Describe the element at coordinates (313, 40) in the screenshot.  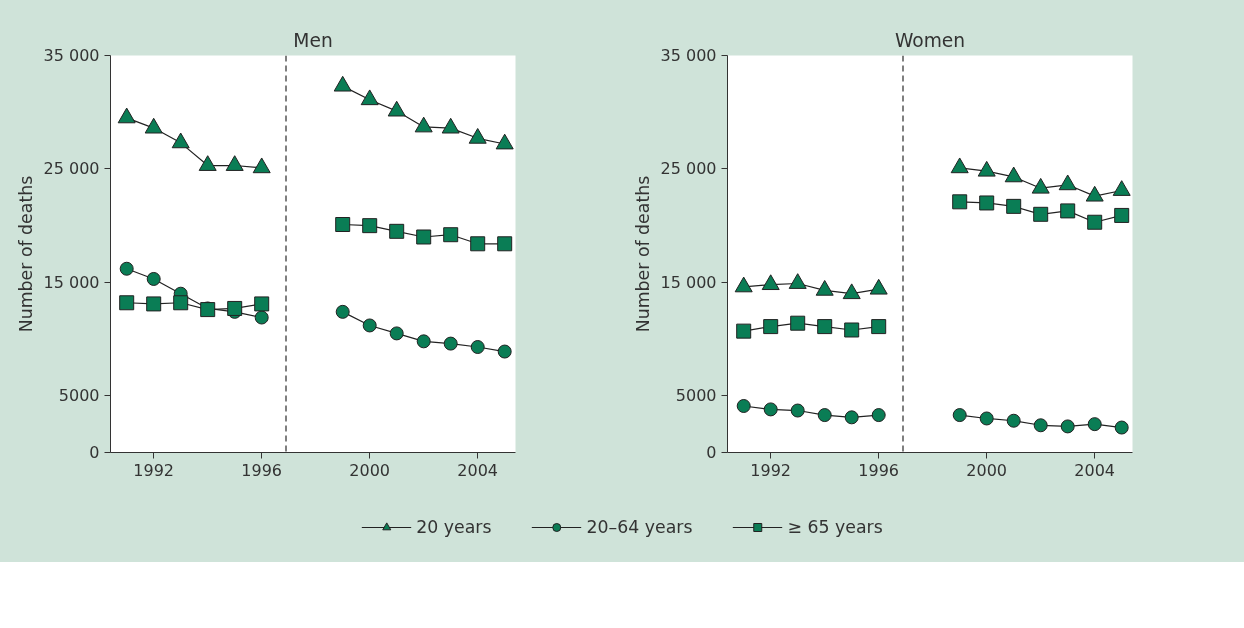
I see `chart-title: Men` at that location.